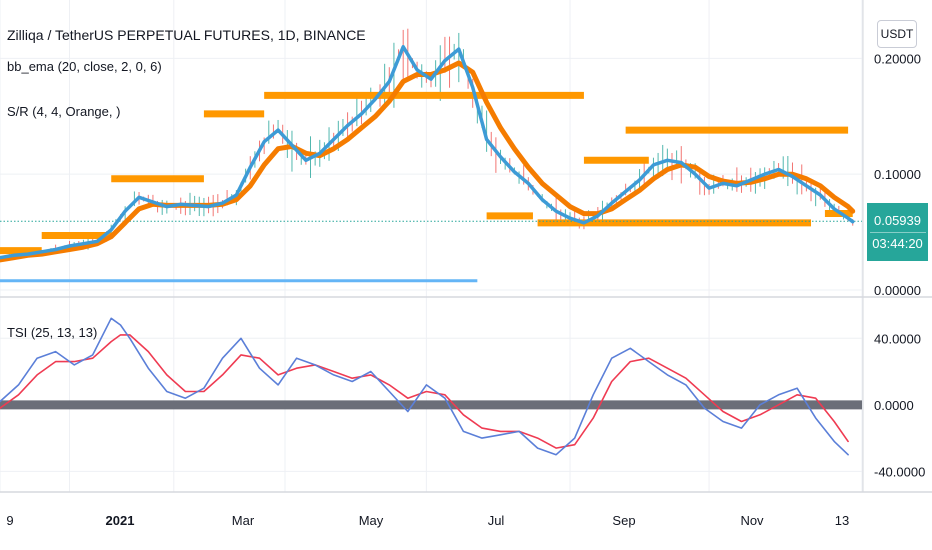 This screenshot has height=550, width=932. Describe the element at coordinates (894, 405) in the screenshot. I see `tsi-tick-label: 0.0000` at that location.